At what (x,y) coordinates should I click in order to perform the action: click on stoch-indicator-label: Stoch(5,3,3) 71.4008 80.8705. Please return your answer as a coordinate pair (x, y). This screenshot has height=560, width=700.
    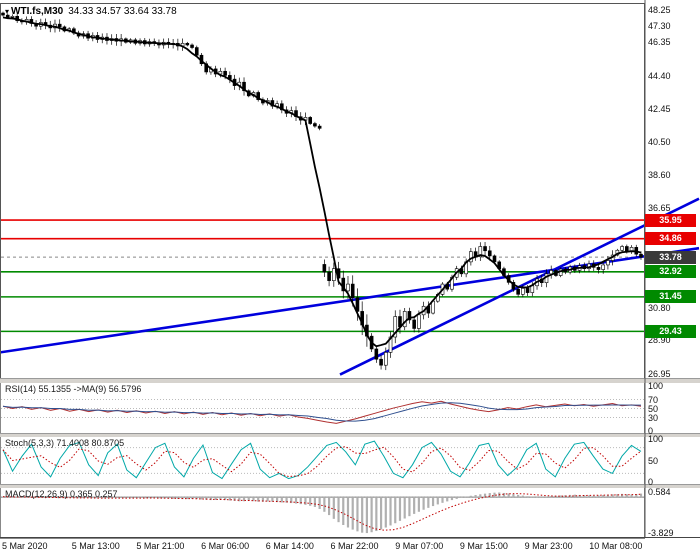
    Looking at the image, I should click on (65, 443).